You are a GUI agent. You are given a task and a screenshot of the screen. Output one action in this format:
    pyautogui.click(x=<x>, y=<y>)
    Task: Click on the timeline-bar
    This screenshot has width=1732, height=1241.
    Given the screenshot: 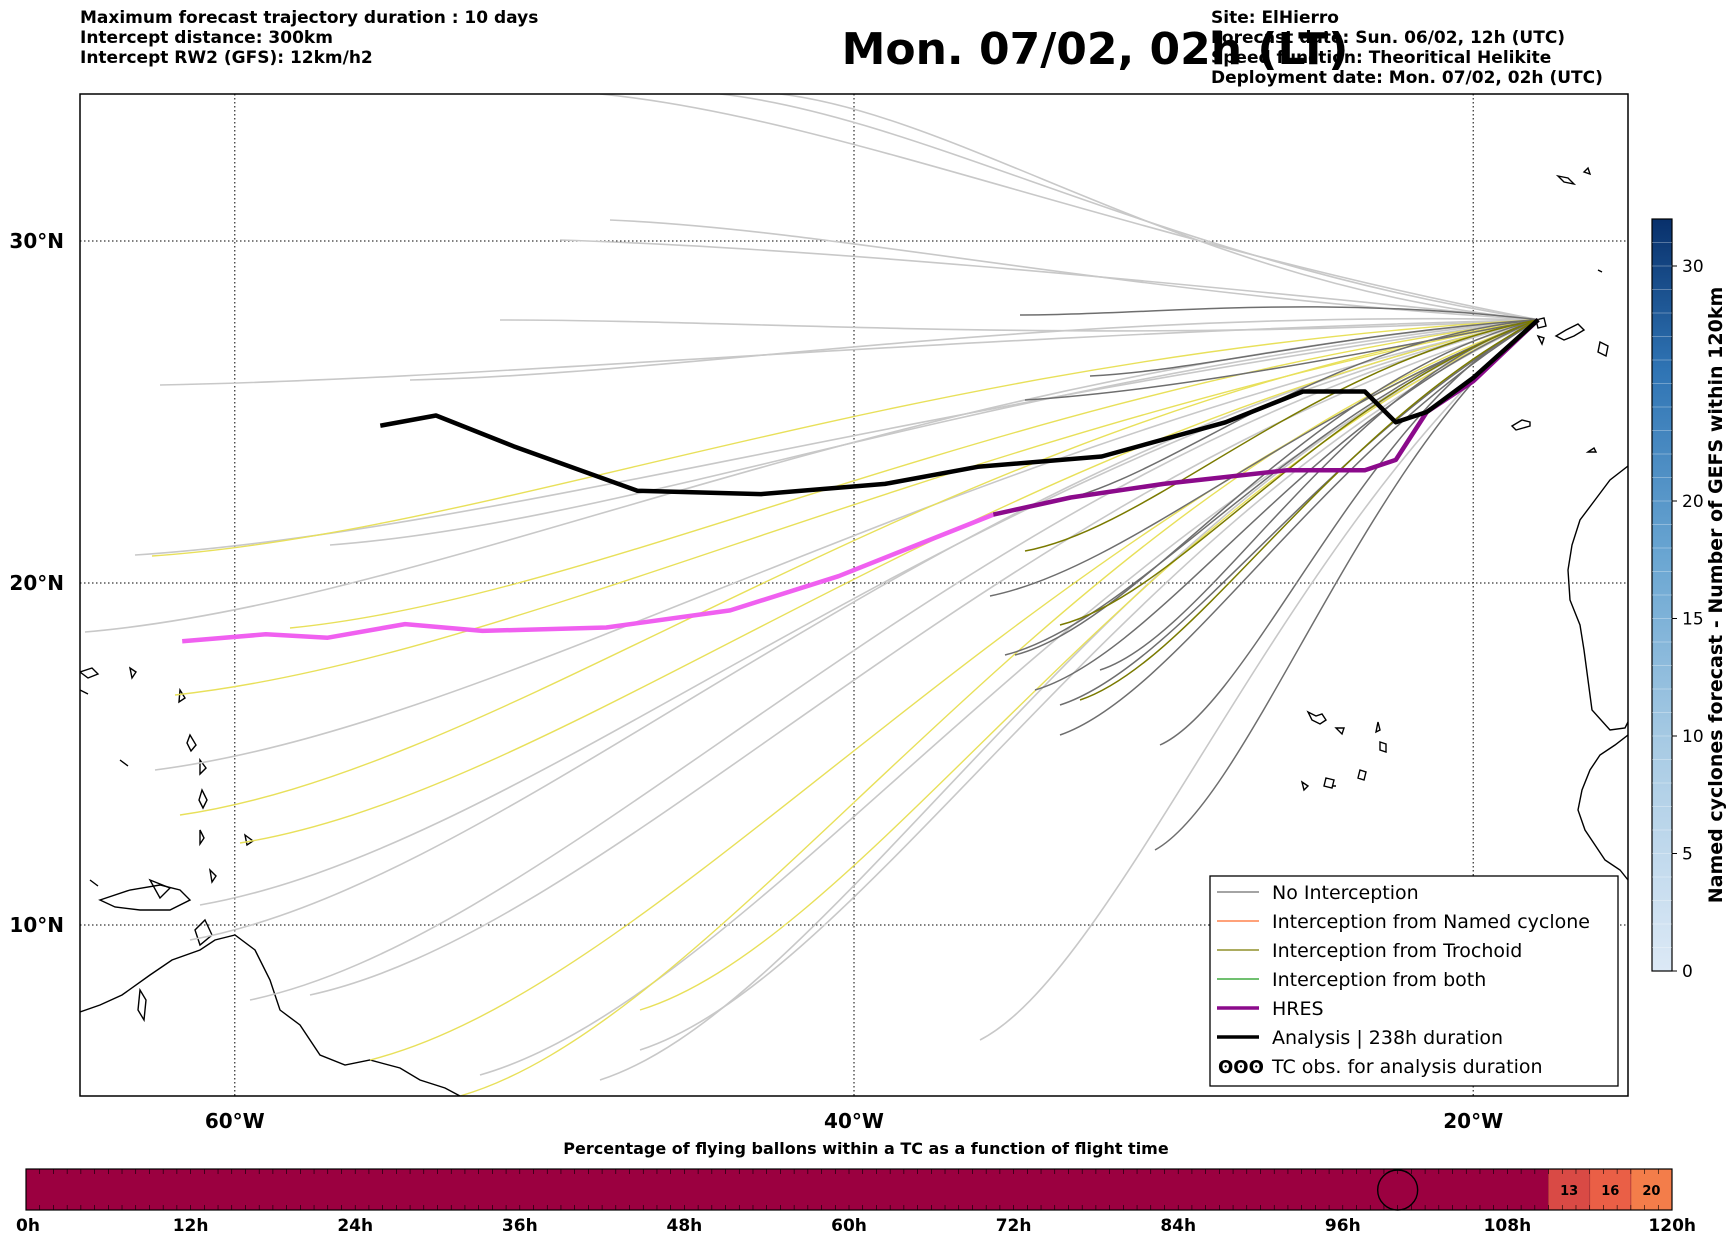 What is the action you would take?
    pyautogui.click(x=849, y=1189)
    